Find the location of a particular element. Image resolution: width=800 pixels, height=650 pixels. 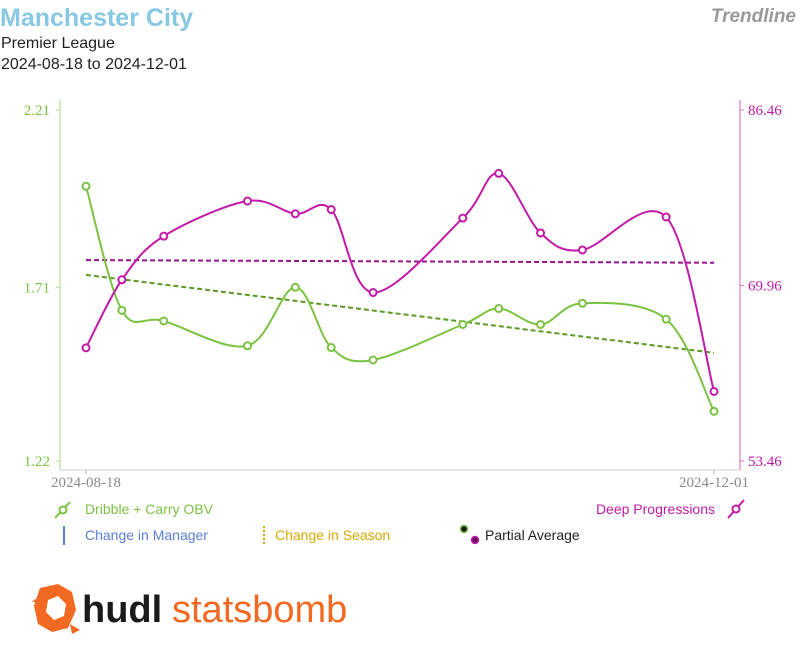

left-y-tick-label: 2.21 is located at coordinates (37, 111).